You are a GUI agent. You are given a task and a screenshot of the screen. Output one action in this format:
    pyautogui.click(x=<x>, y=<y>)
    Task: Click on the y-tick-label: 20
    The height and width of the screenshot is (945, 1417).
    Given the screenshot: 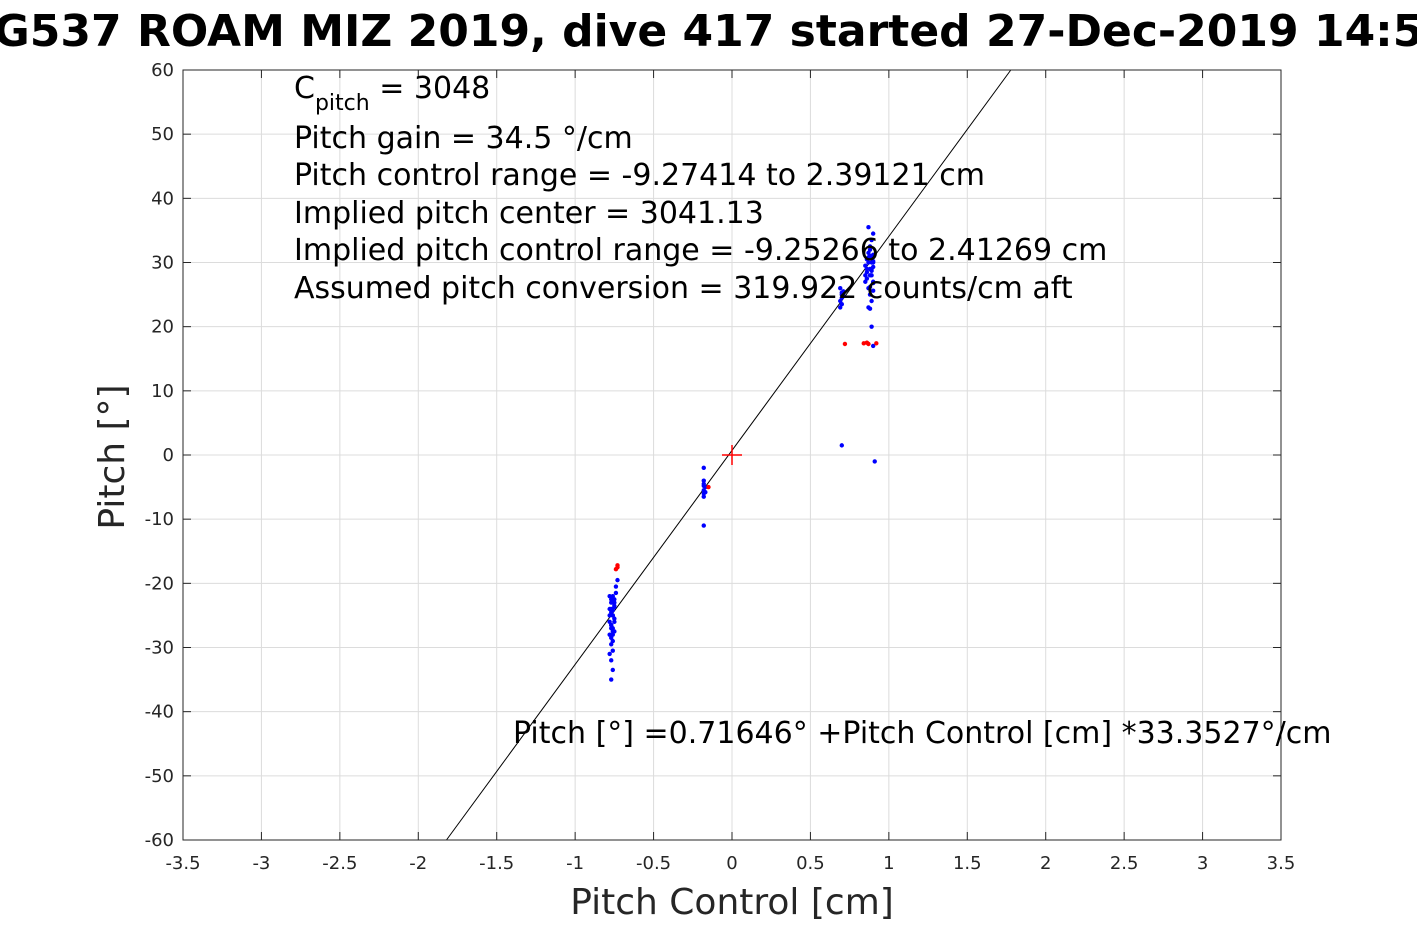 What is the action you would take?
    pyautogui.click(x=162, y=327)
    